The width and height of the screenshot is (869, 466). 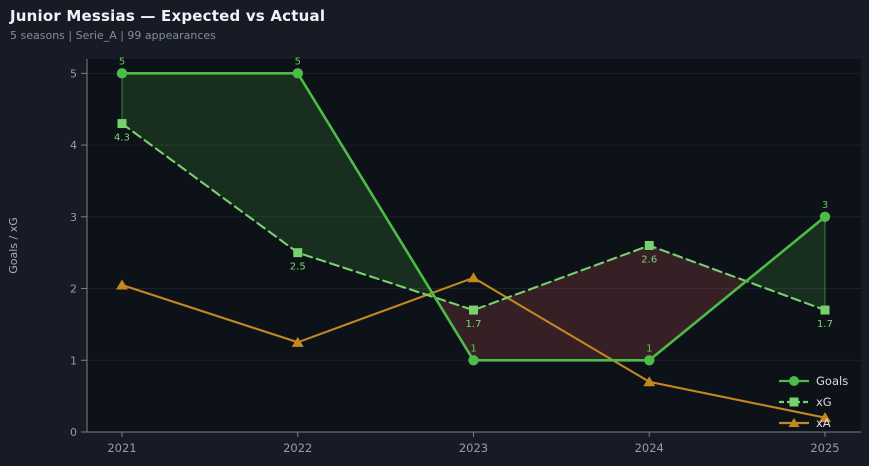 What do you see at coordinates (73, 217) in the screenshot?
I see `y-tick-label: 3` at bounding box center [73, 217].